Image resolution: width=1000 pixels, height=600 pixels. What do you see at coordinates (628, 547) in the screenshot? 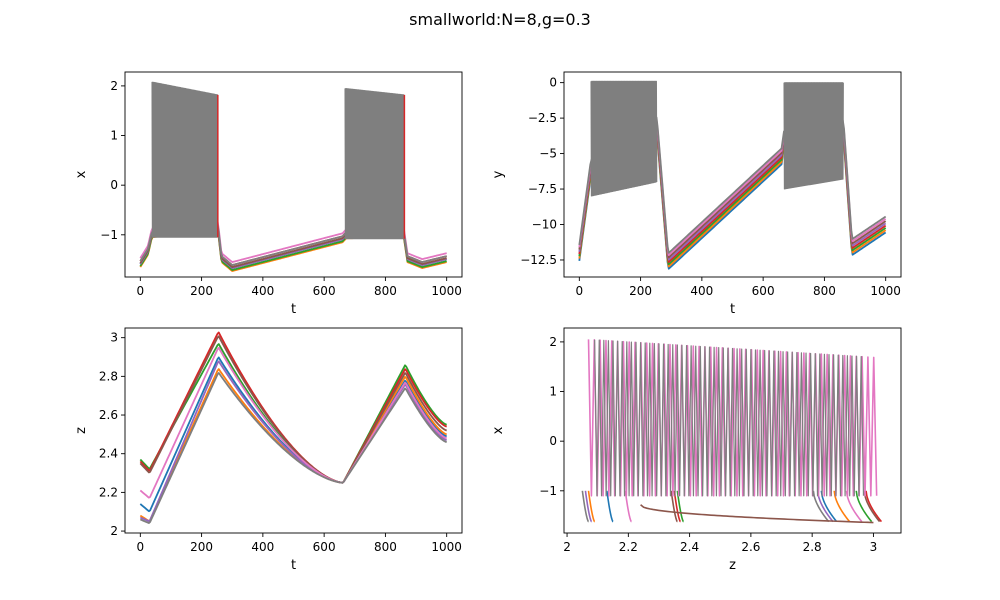
I see `x-tick-label: 2.2` at bounding box center [628, 547].